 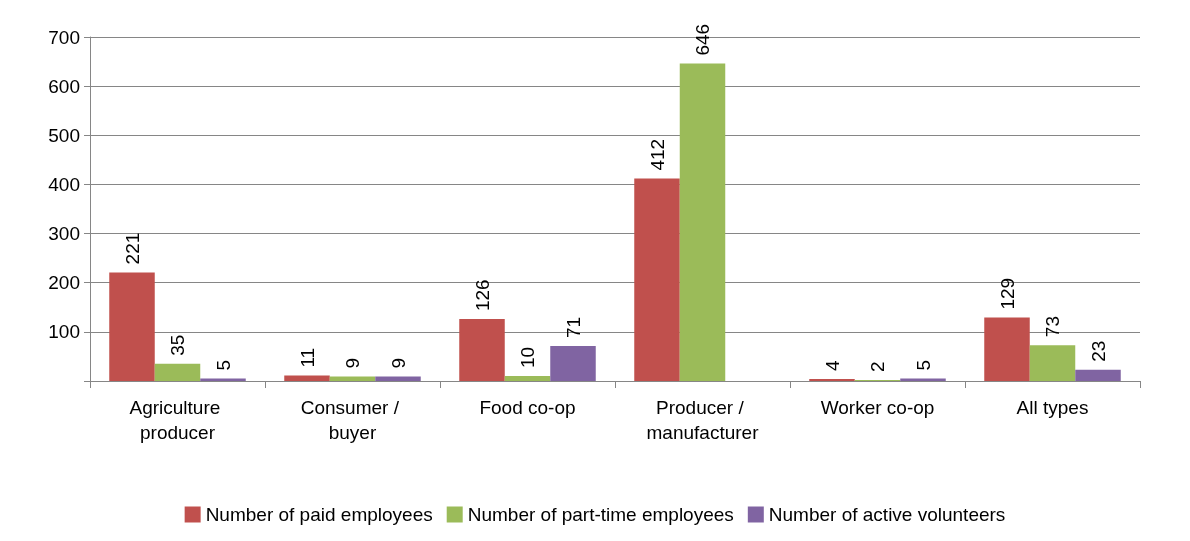 I want to click on x-tick-label: Consumer / buyer, so click(x=352, y=420).